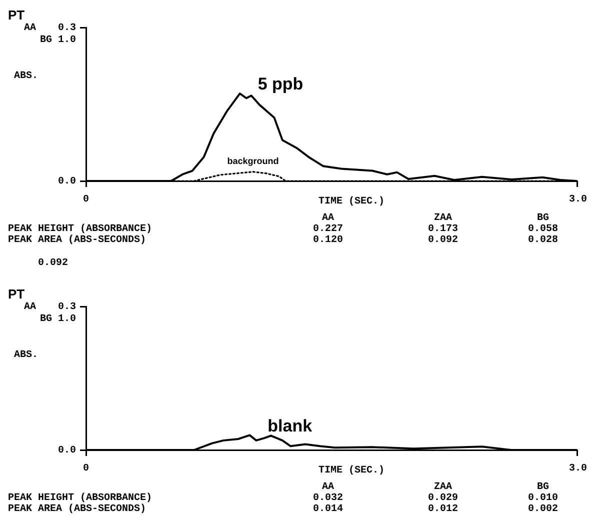 The width and height of the screenshot is (599, 527). I want to click on text: 0.227, so click(328, 229).